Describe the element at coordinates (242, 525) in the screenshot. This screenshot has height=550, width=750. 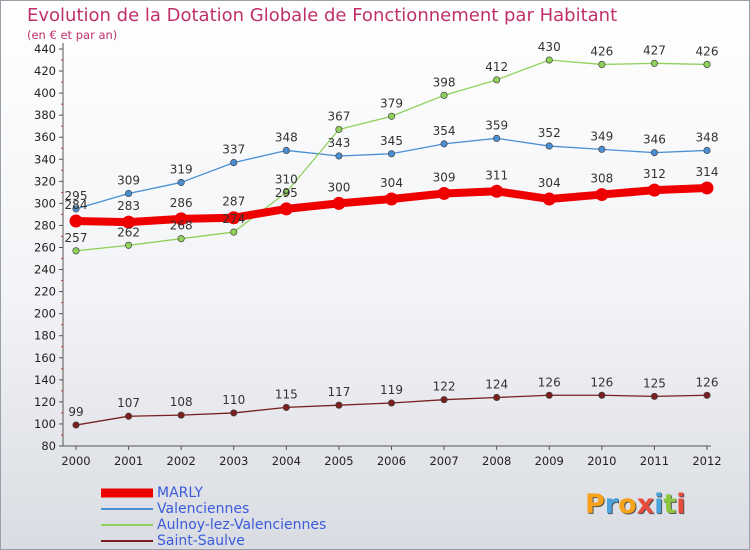
I see `legend-label: Aulnoy-lez-Valenciennes` at that location.